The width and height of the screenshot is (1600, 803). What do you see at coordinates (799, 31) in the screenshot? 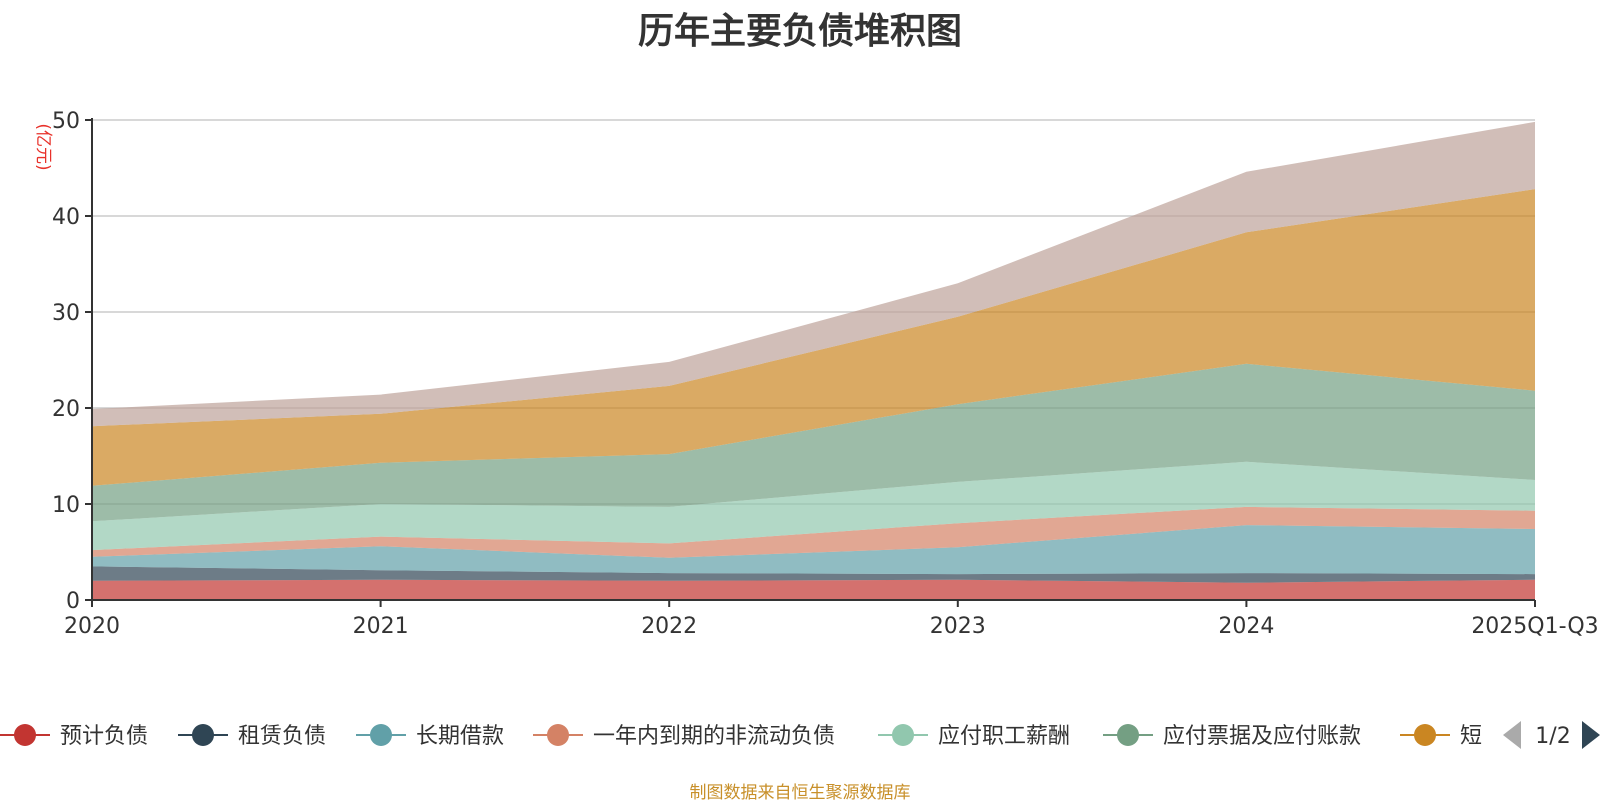
I see `chart-title: 历年主要负债堆积图` at bounding box center [799, 31].